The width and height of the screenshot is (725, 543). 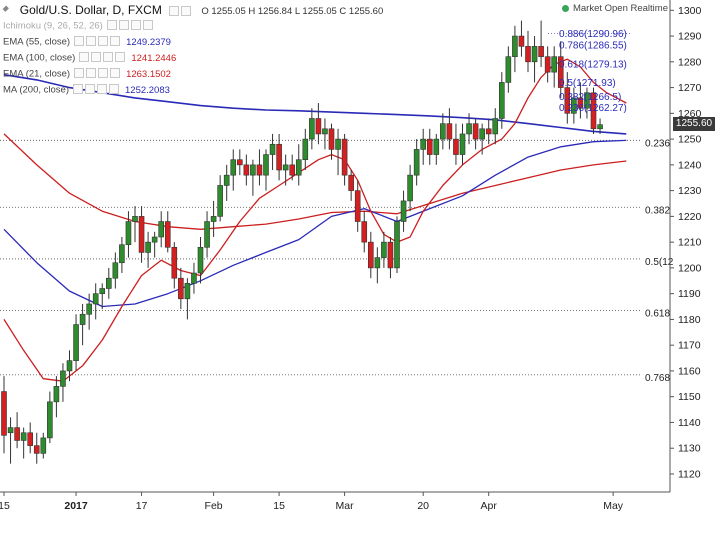 I want to click on indicator-value: 1241.2446, so click(x=154, y=58).